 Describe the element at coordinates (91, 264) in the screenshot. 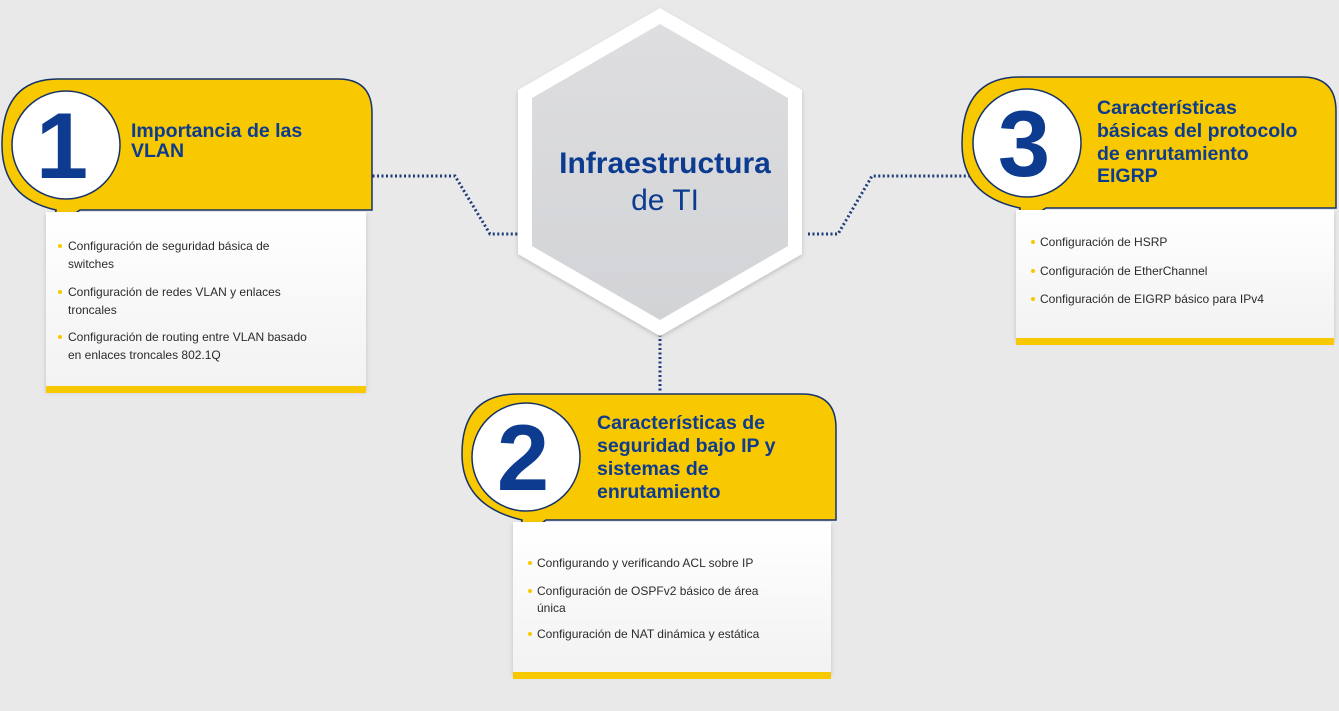

I see `topic-1-item-1-line-2: switches` at that location.